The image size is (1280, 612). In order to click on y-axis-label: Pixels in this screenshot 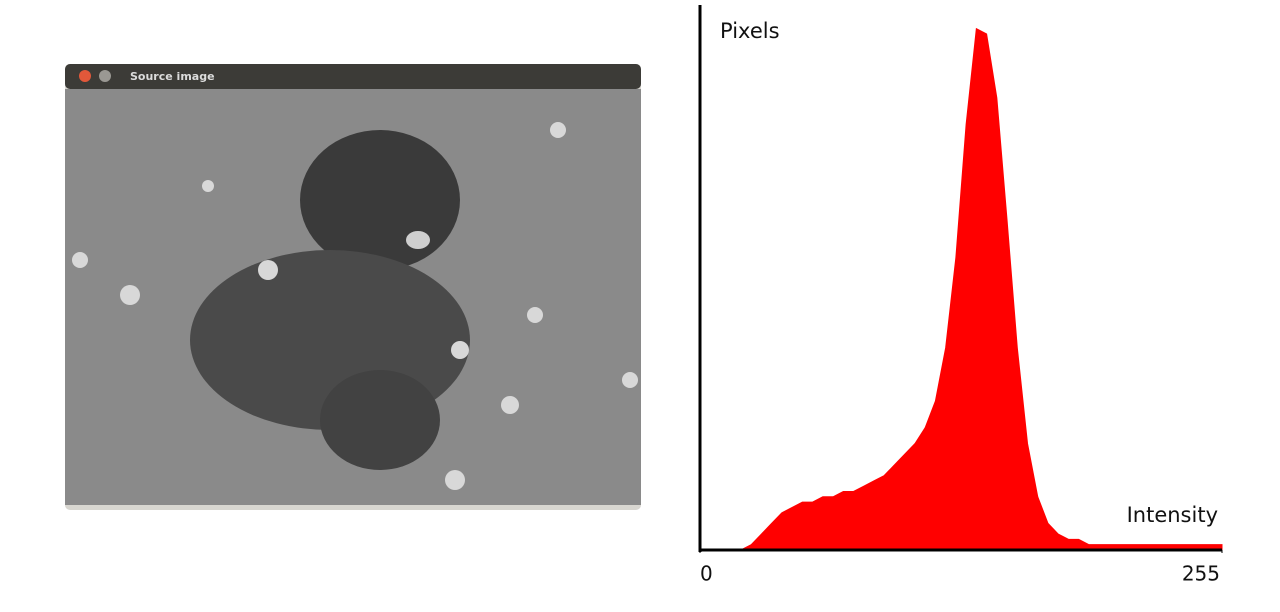, I will do `click(750, 31)`.